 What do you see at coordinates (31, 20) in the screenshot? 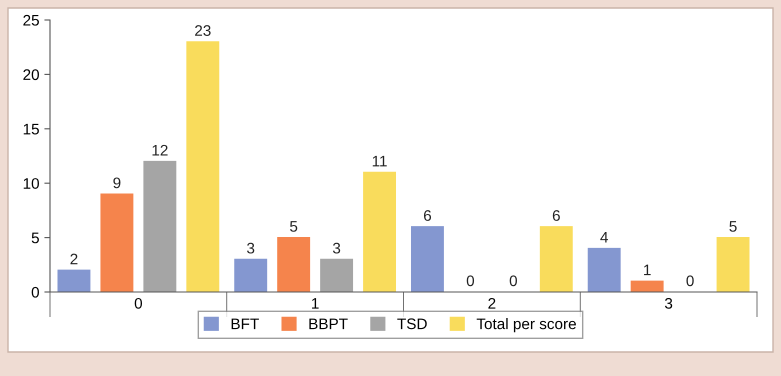
I see `y-tick-label: 25` at bounding box center [31, 20].